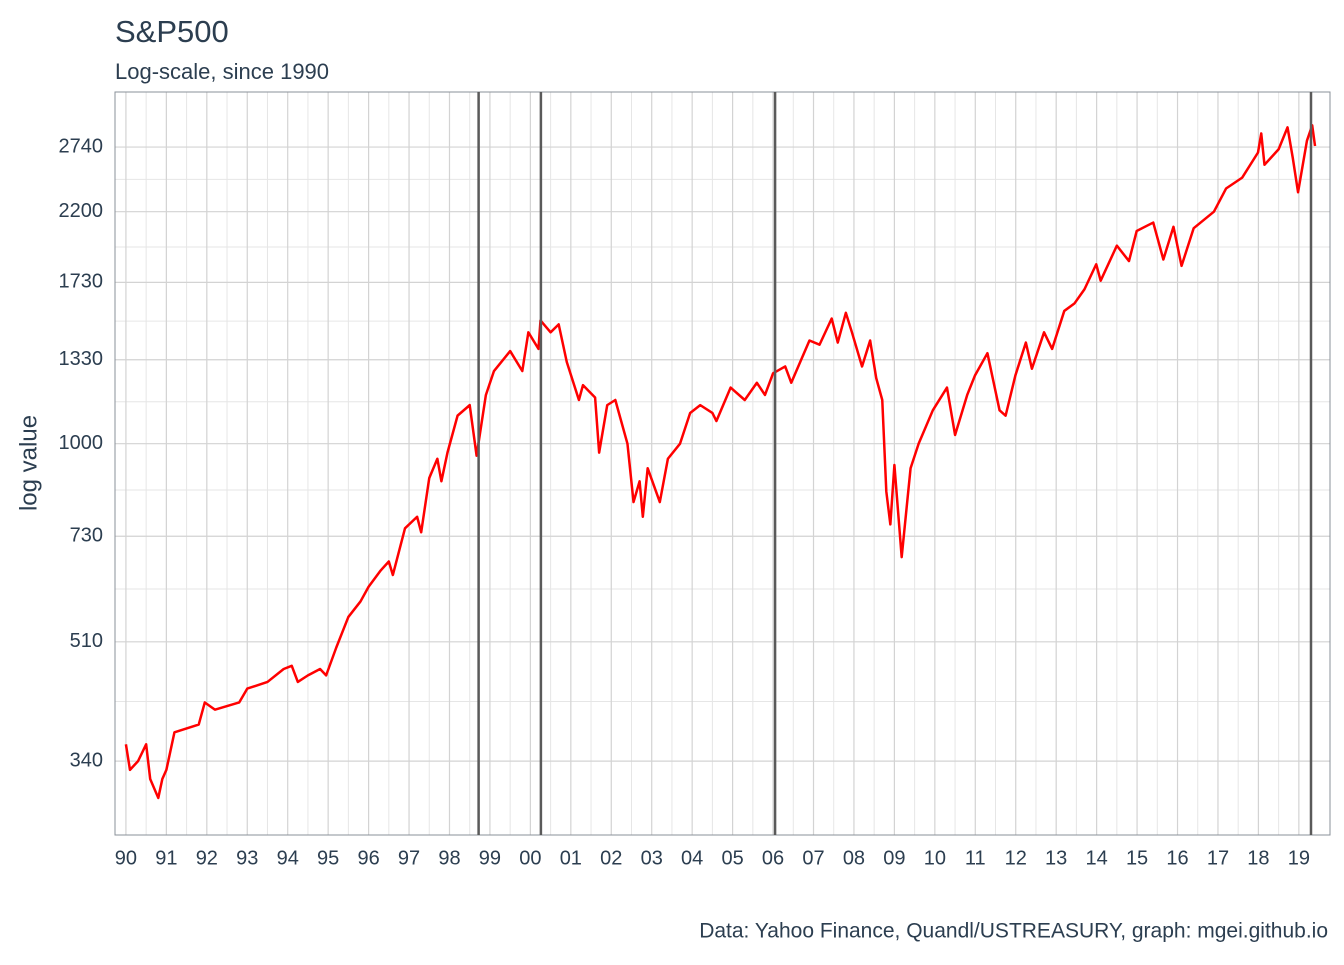 This screenshot has width=1344, height=965. Describe the element at coordinates (652, 858) in the screenshot. I see `x-tick-label: 03` at that location.